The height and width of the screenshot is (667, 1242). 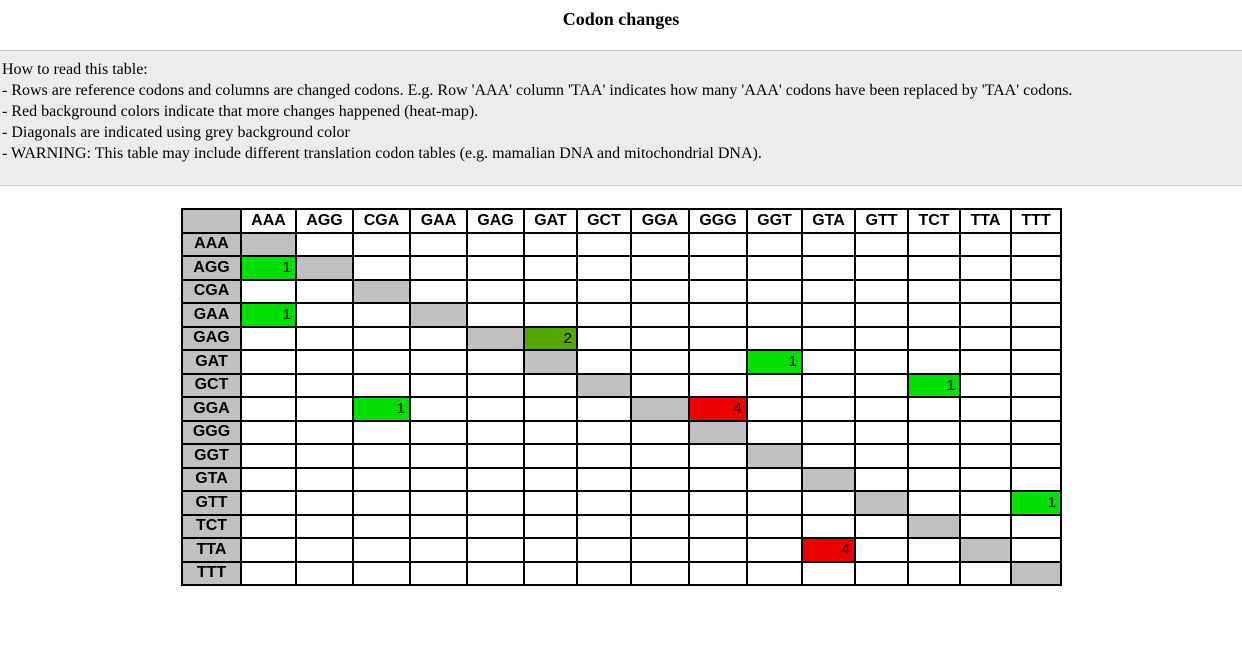 What do you see at coordinates (621, 19) in the screenshot?
I see `page-title: Codon changes` at bounding box center [621, 19].